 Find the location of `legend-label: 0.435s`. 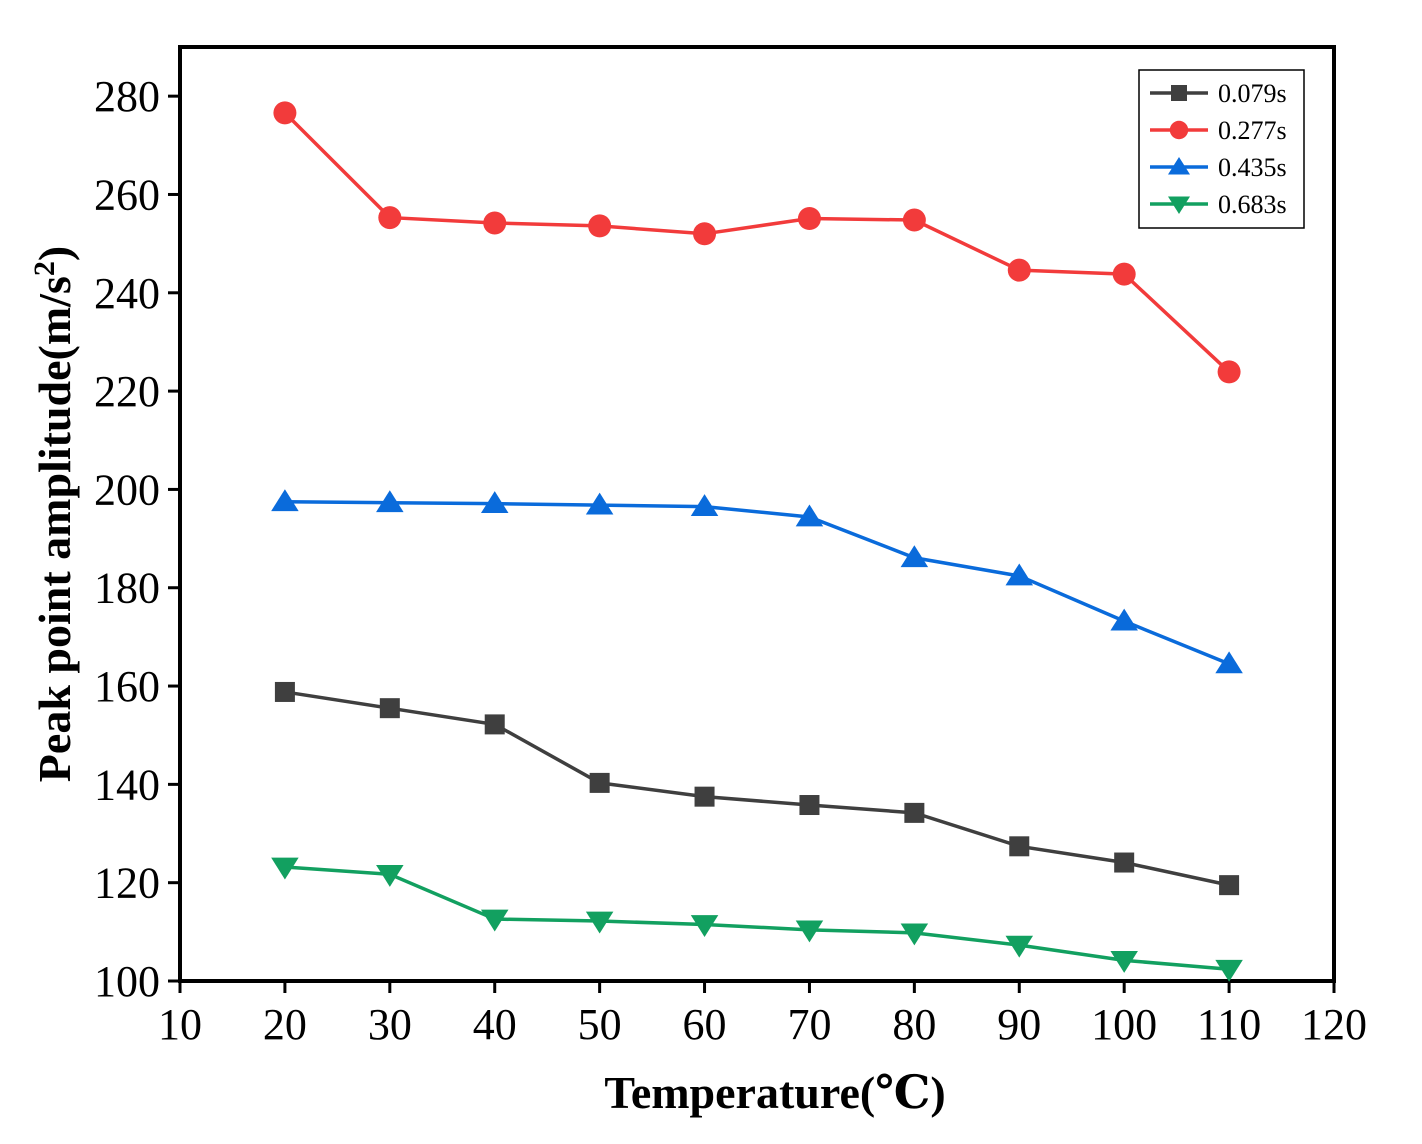

legend-label: 0.435s is located at coordinates (1252, 167).